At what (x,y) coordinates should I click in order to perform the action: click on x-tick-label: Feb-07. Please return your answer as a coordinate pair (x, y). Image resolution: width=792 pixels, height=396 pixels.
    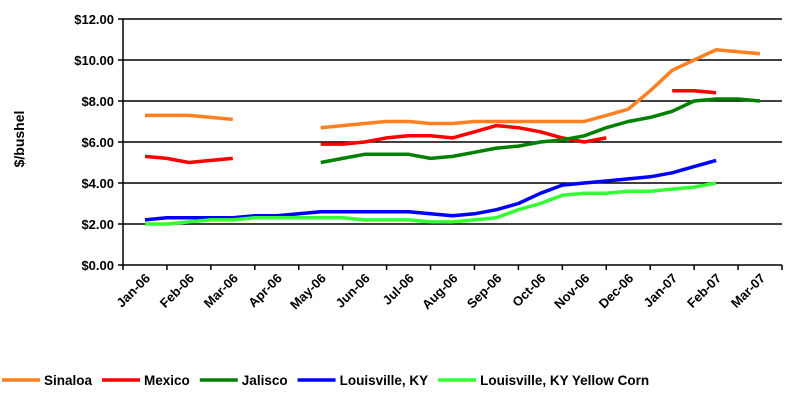
    Looking at the image, I should click on (704, 291).